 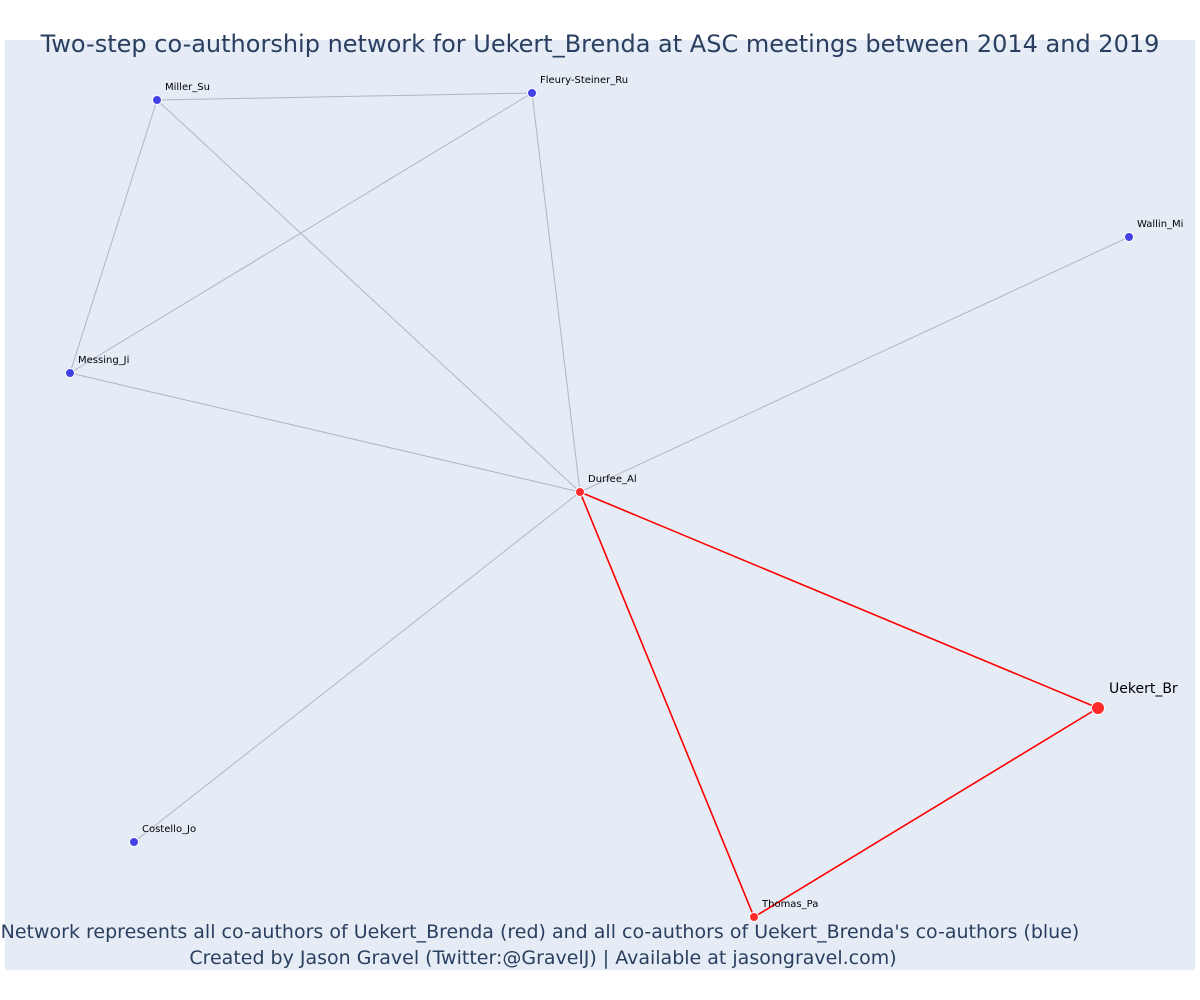 I want to click on edge-Durfee_Al-Miller_Su, so click(x=368, y=296).